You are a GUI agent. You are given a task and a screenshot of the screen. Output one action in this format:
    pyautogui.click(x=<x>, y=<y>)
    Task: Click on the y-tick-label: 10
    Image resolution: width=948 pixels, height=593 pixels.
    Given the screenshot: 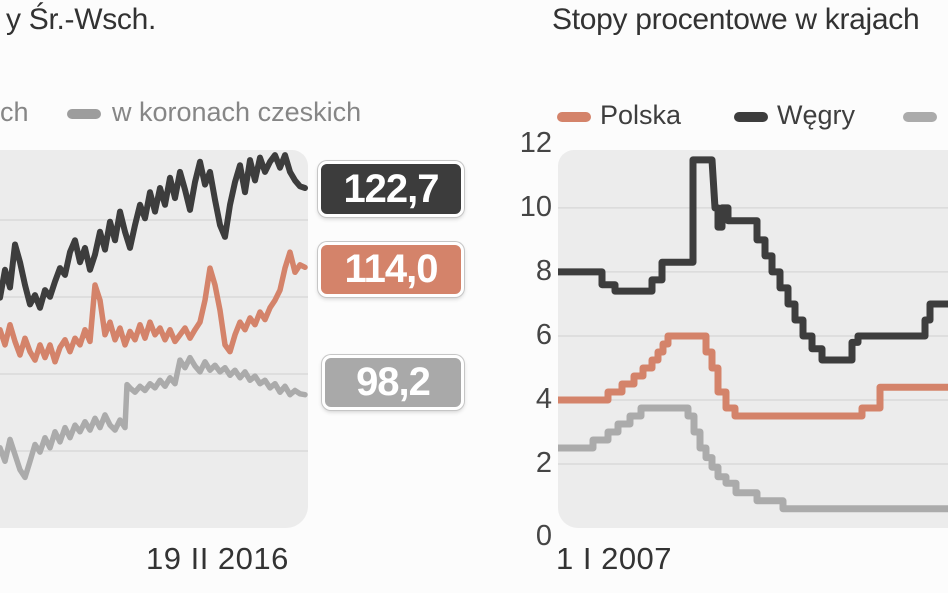 What is the action you would take?
    pyautogui.click(x=535, y=206)
    